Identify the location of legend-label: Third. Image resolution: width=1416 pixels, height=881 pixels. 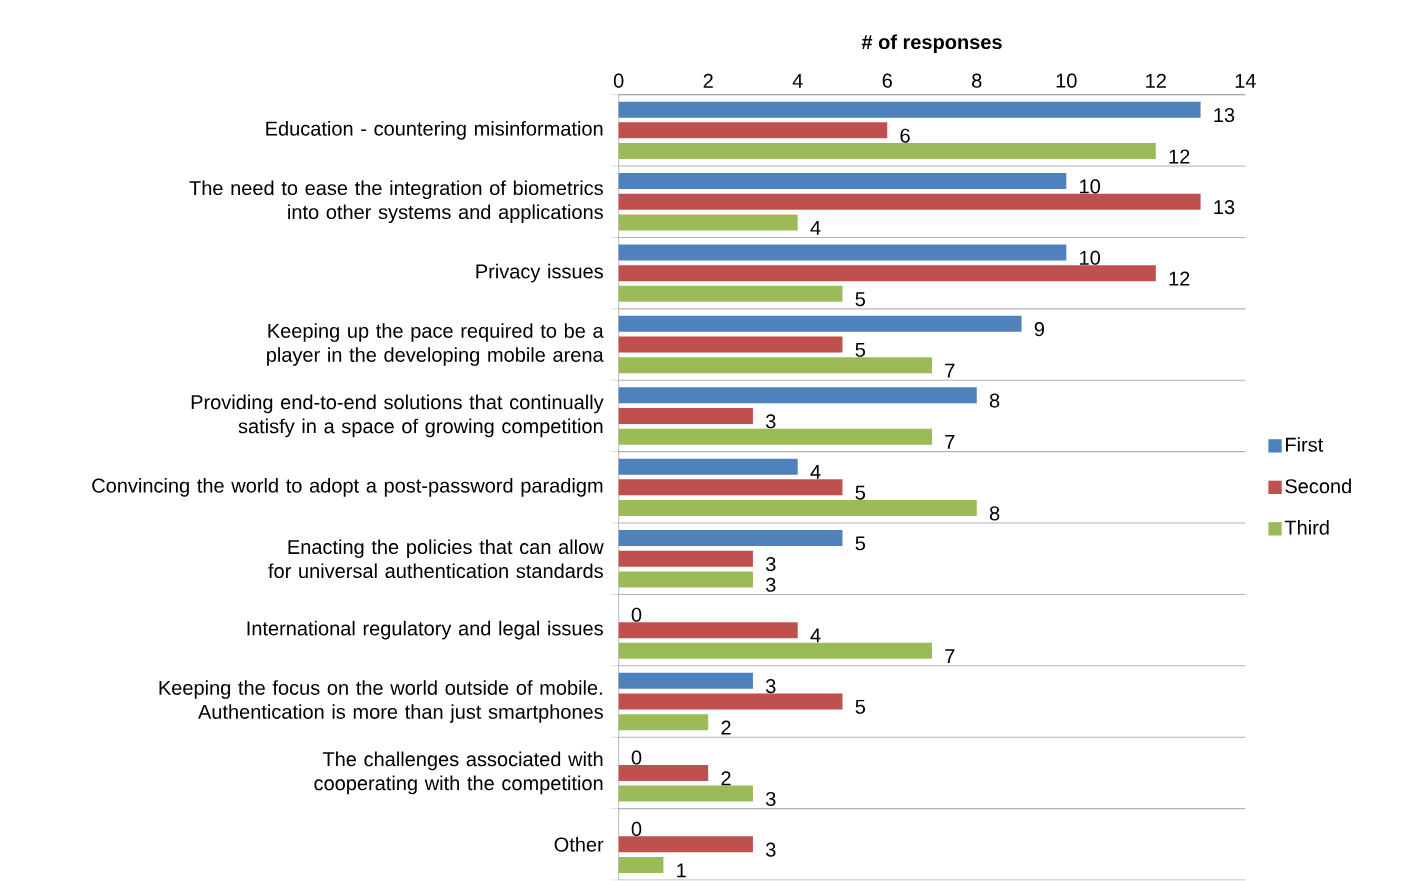
(1306, 527).